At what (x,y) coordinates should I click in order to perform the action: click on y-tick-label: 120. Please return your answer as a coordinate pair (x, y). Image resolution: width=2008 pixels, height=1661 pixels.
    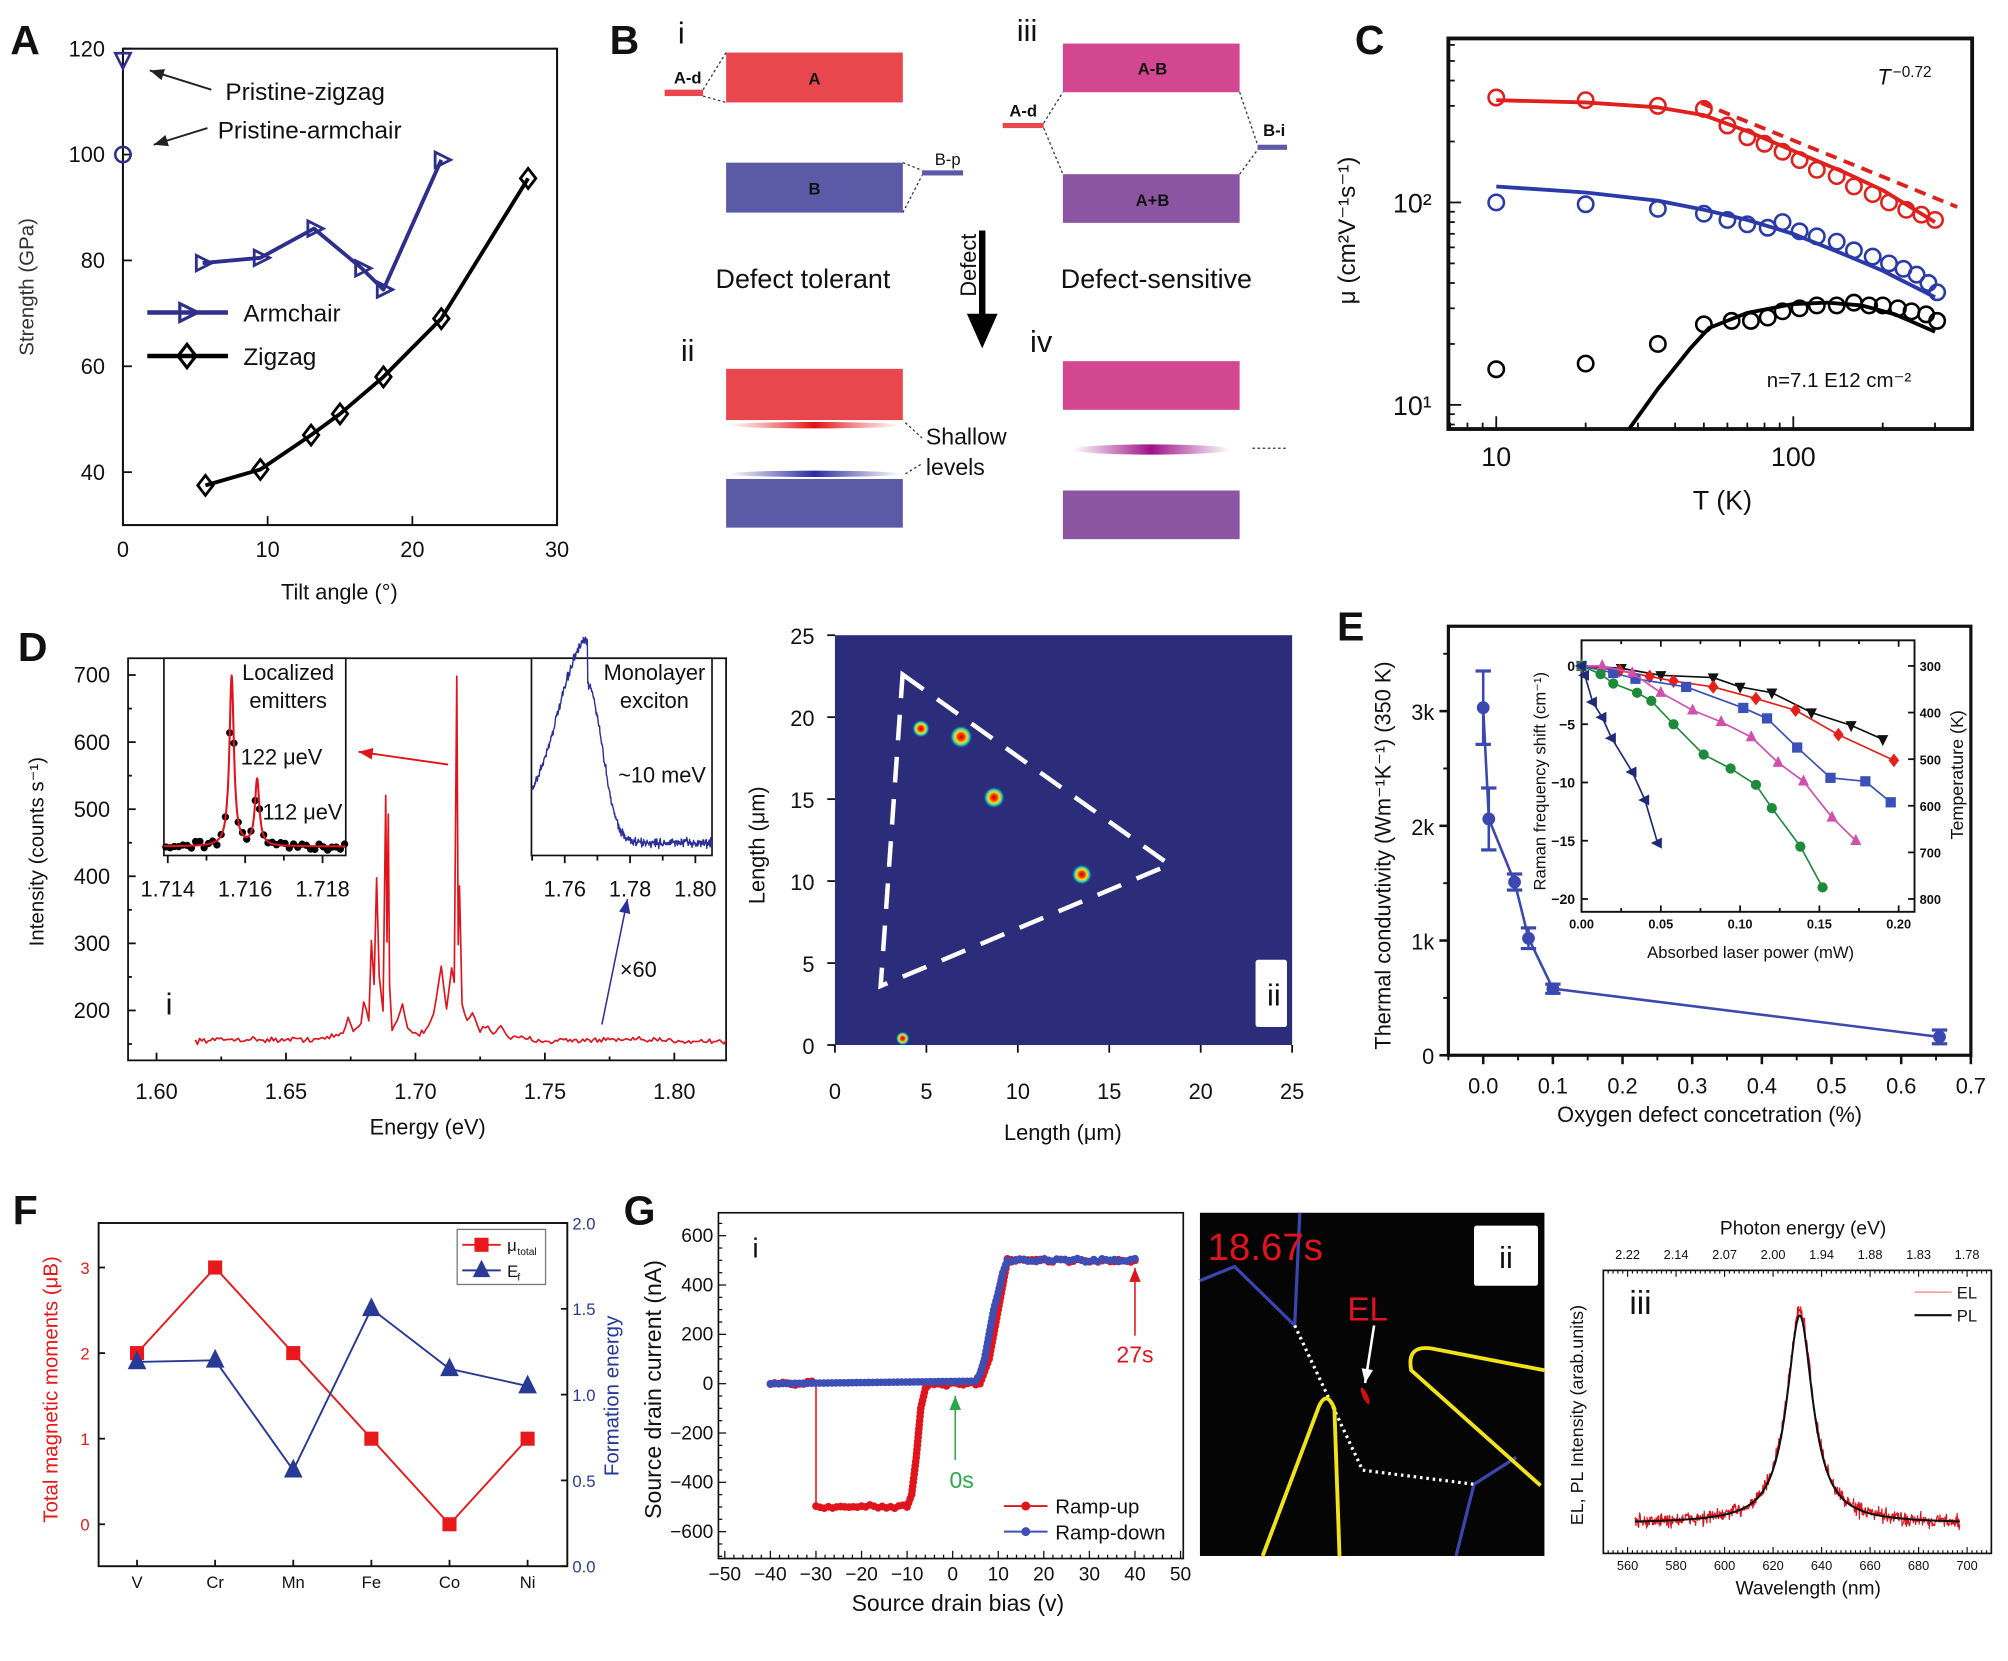
    Looking at the image, I should click on (87, 48).